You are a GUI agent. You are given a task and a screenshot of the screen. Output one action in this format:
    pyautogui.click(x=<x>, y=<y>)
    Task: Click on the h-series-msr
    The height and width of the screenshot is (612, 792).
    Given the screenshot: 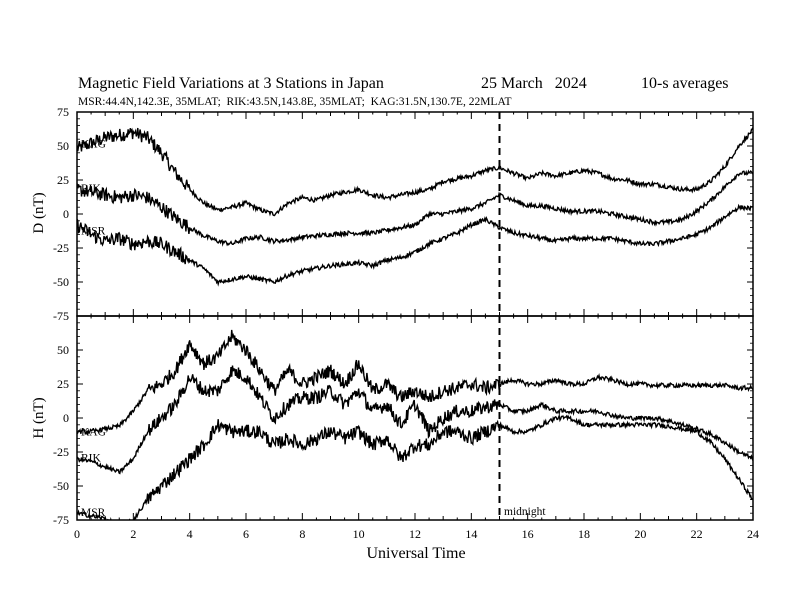 What is the action you would take?
    pyautogui.click(x=415, y=466)
    